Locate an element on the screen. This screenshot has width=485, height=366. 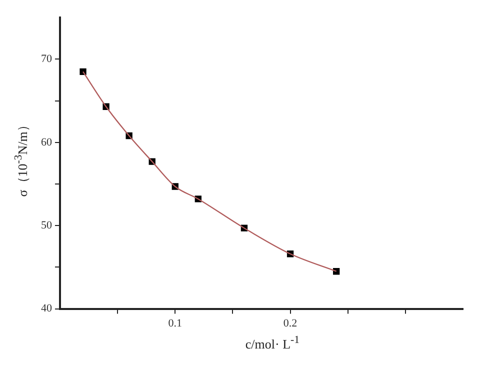
x-axis-title: c/mol· L$^{-1}$ is located at coordinates (272, 343).